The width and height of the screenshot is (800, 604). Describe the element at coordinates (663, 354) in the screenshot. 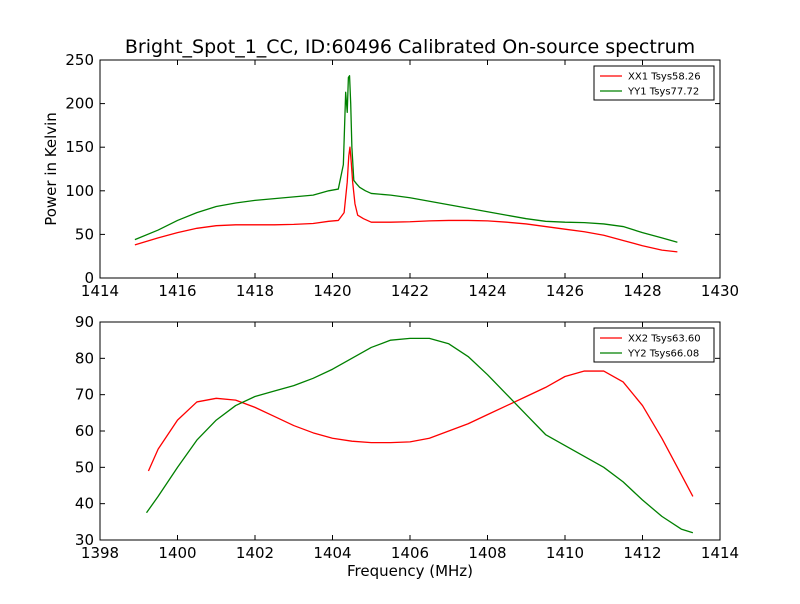

I see `legend-label: YY2 Tsys66.08` at that location.